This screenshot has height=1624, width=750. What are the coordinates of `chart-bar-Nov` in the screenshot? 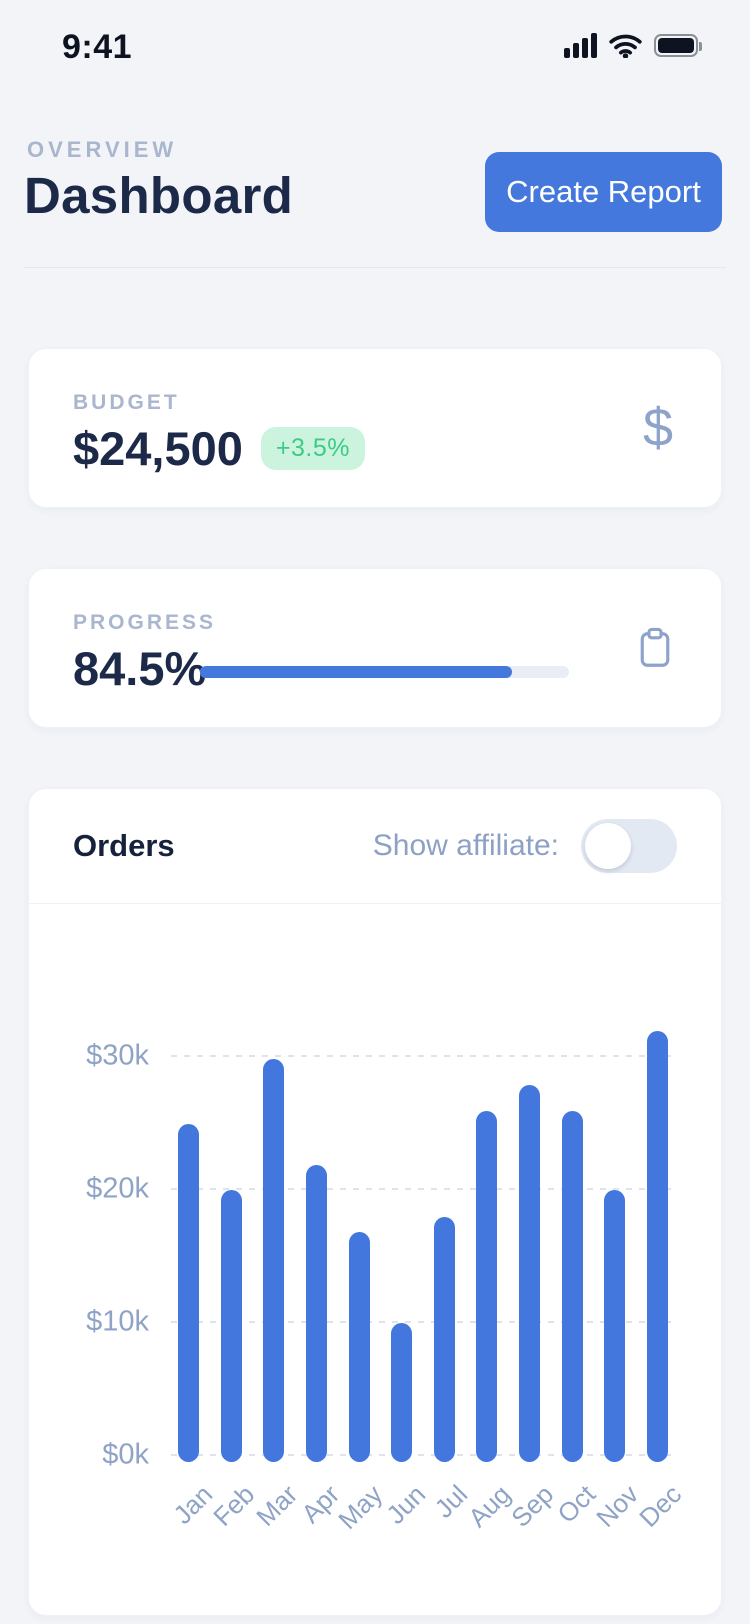 It's located at (615, 1326).